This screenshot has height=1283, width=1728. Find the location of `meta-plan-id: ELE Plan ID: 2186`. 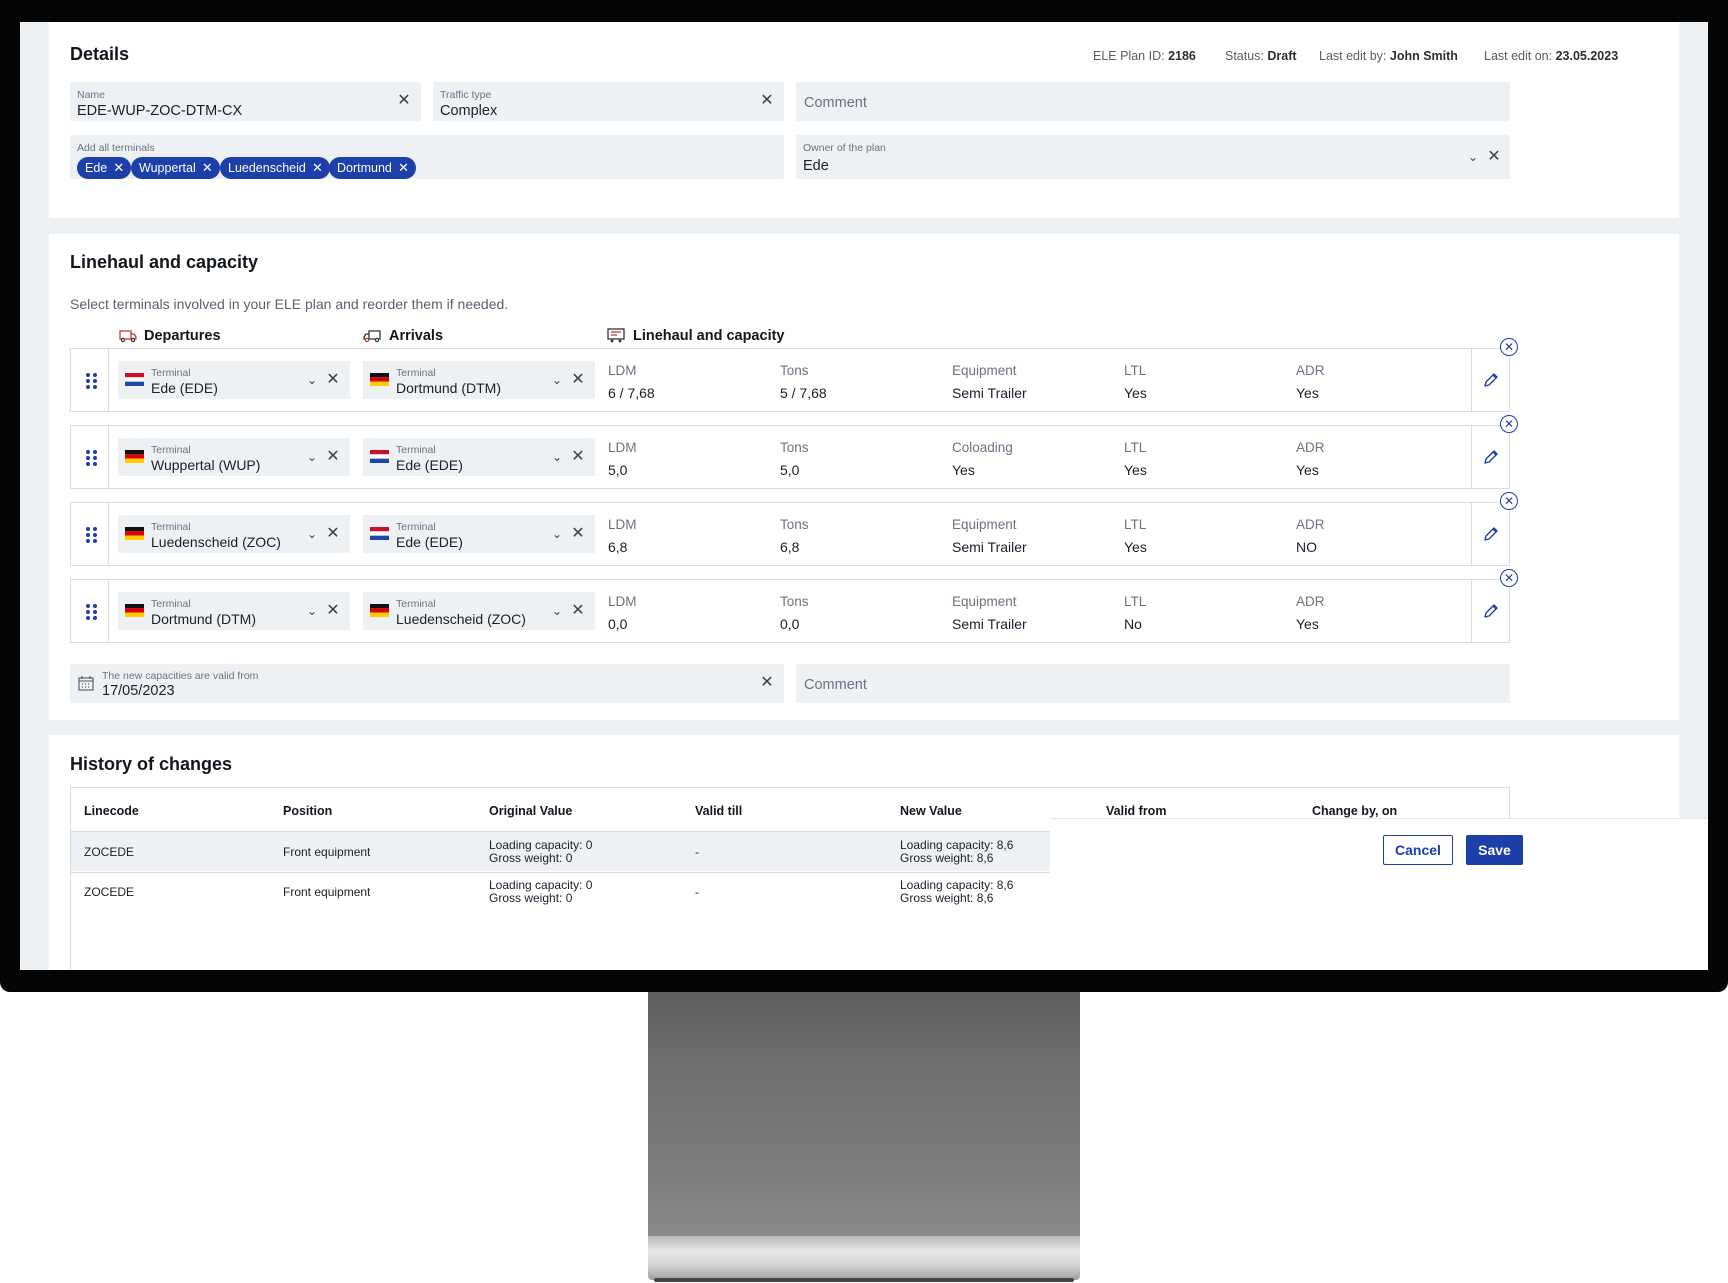

meta-plan-id: ELE Plan ID: 2186 is located at coordinates (1144, 56).